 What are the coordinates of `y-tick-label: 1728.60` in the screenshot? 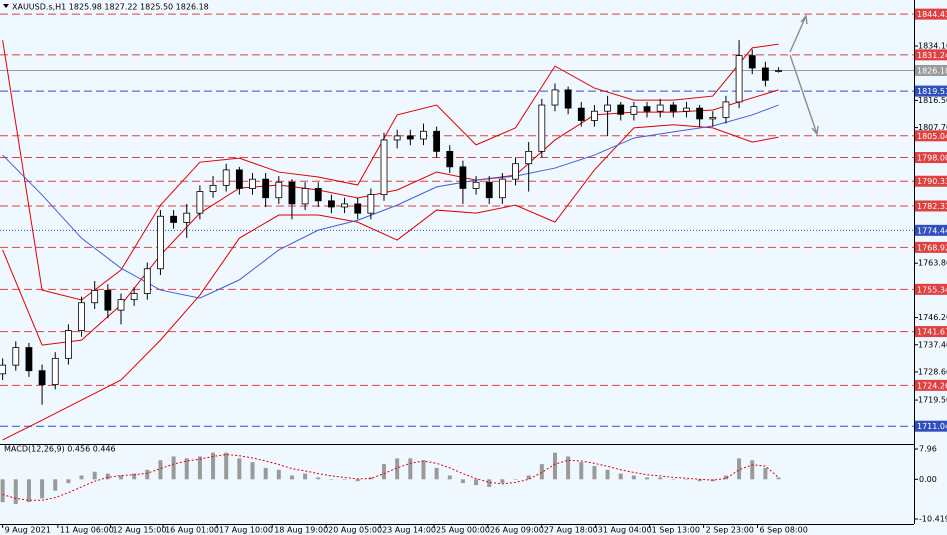 It's located at (932, 371).